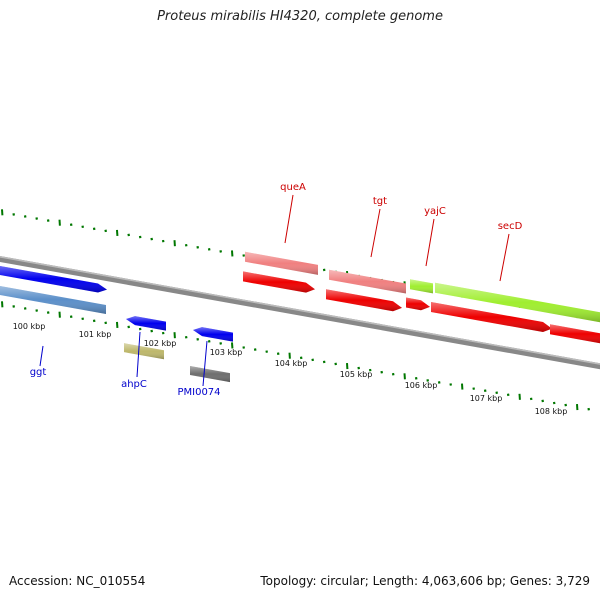 This screenshot has width=600, height=600. What do you see at coordinates (160, 343) in the screenshot?
I see `scale-label: 102 kbp` at bounding box center [160, 343].